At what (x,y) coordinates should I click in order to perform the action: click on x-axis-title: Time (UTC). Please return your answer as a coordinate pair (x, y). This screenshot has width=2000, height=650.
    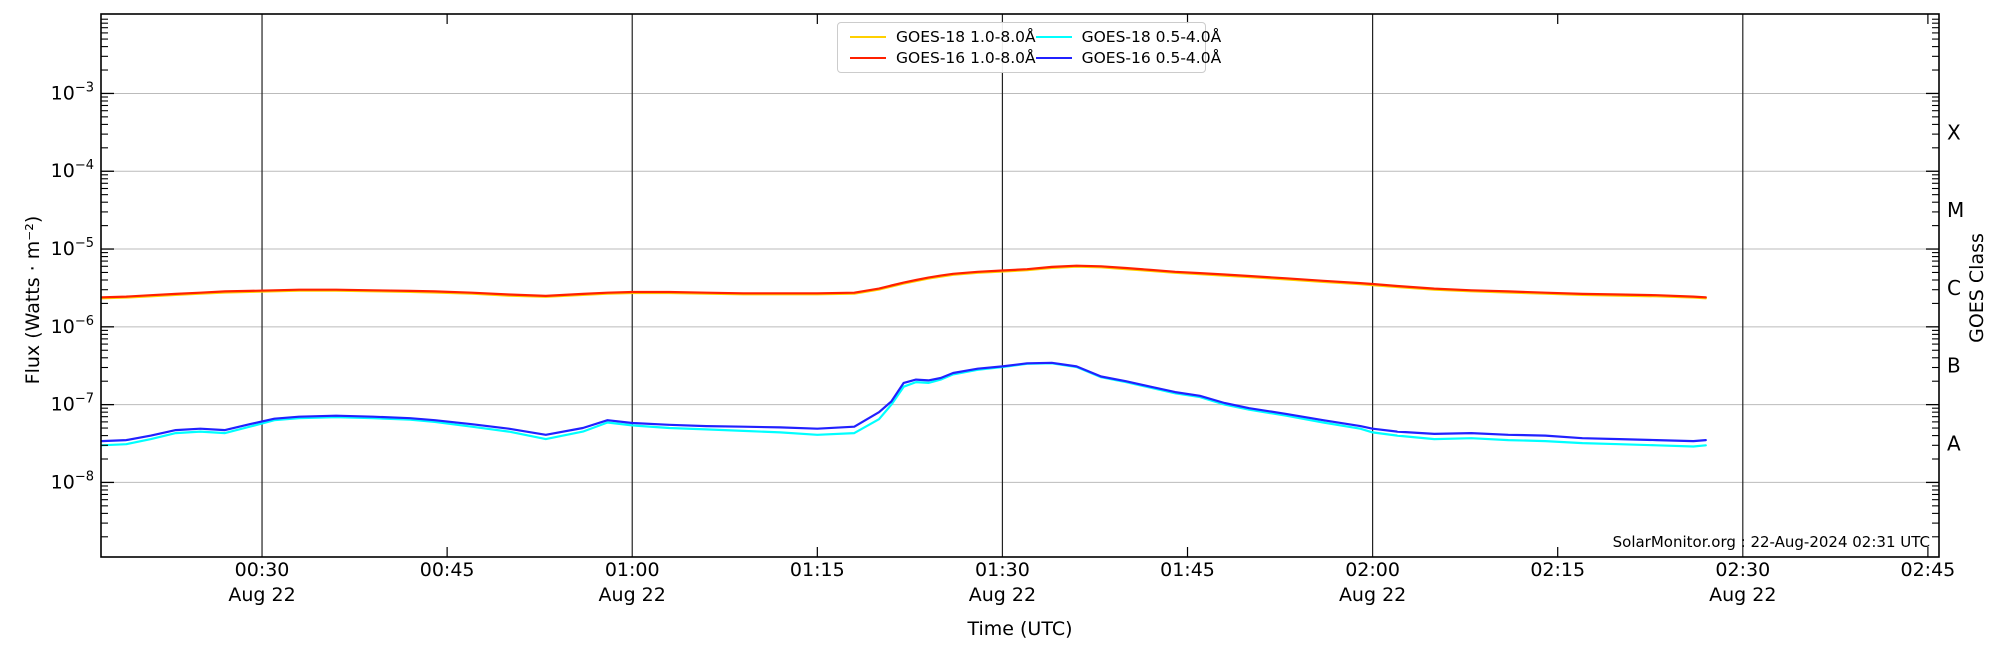
    Looking at the image, I should click on (1020, 629).